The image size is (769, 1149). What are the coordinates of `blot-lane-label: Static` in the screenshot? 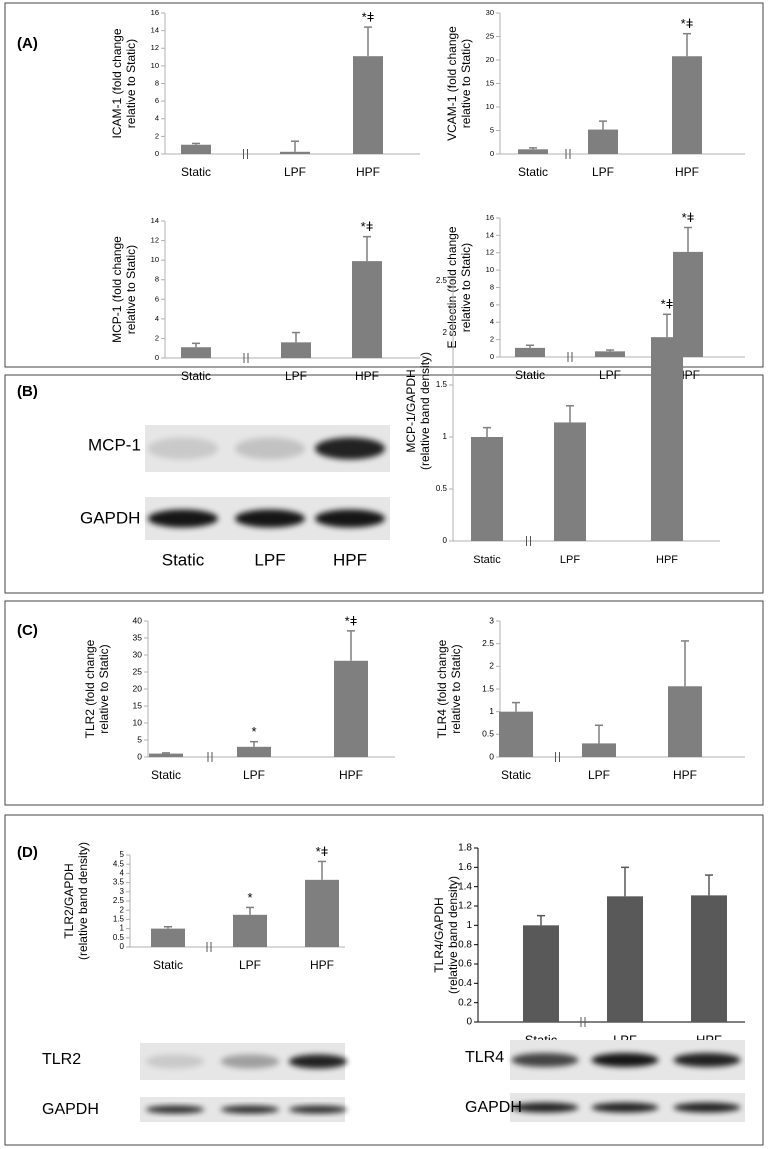 It's located at (183, 559).